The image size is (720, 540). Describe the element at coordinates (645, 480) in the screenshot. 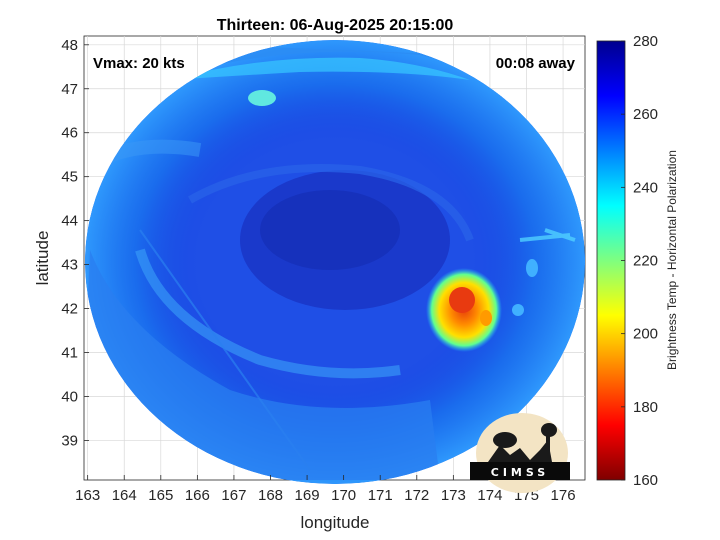

I see `colorbar-tick-label: 160` at that location.